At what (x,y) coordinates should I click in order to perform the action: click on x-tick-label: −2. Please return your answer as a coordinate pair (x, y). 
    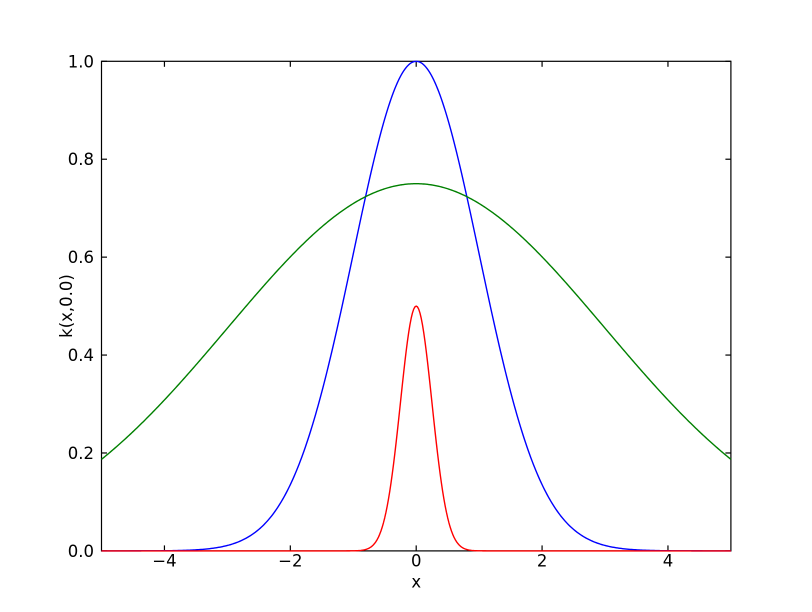
    Looking at the image, I should click on (290, 561).